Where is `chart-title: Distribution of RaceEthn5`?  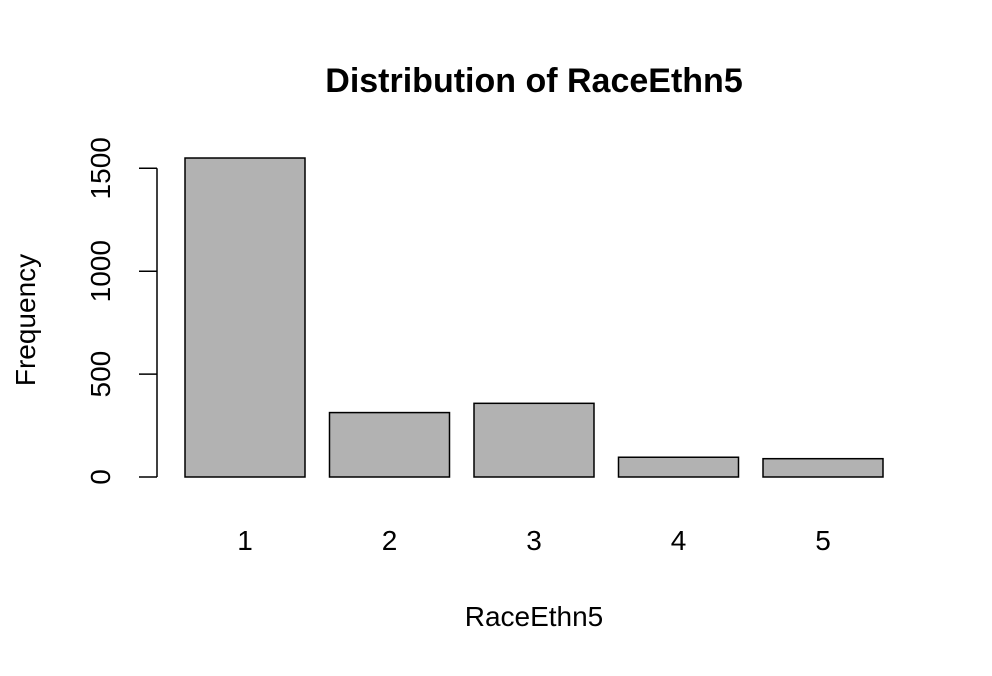
chart-title: Distribution of RaceEthn5 is located at coordinates (533, 81).